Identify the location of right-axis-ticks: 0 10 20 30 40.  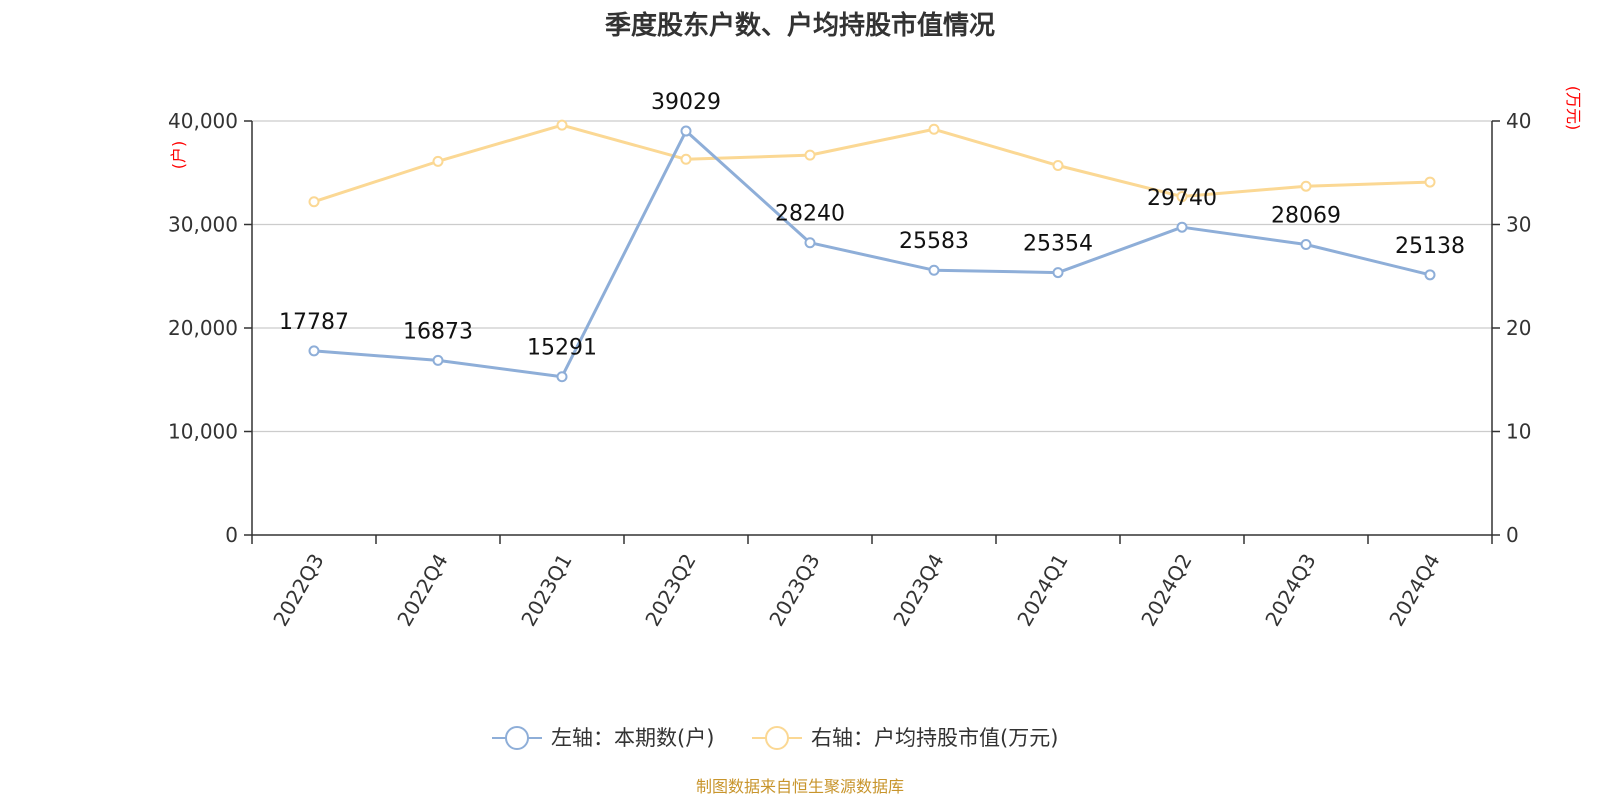
(1511, 328).